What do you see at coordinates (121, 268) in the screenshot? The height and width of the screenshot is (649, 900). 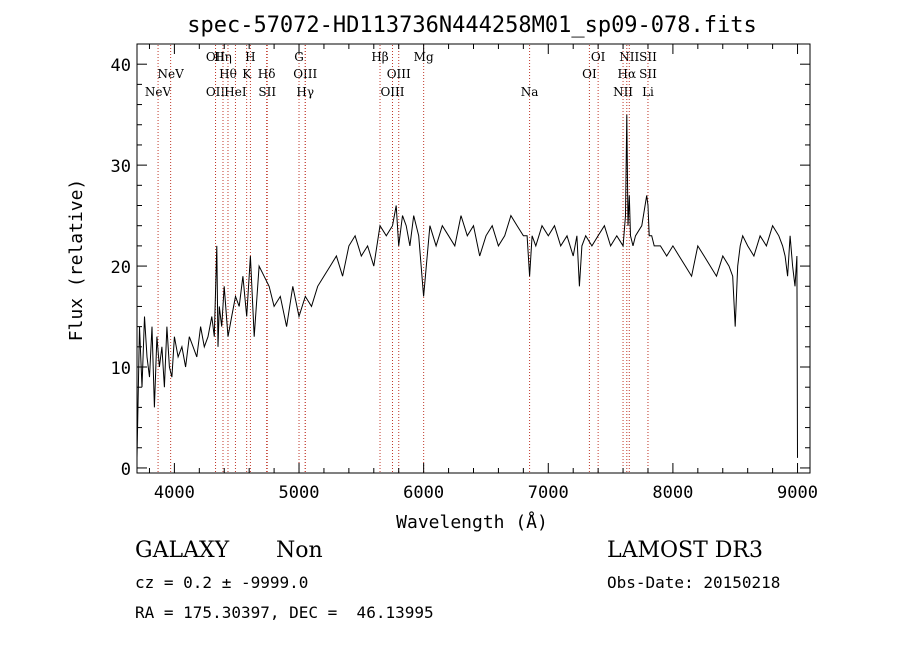 I see `y-tick-label: 20` at bounding box center [121, 268].